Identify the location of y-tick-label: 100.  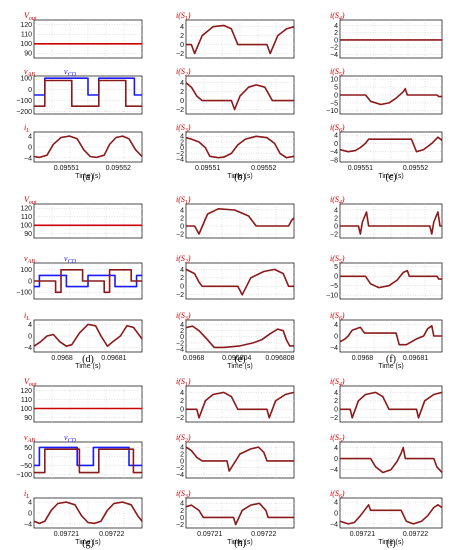
(26, 226).